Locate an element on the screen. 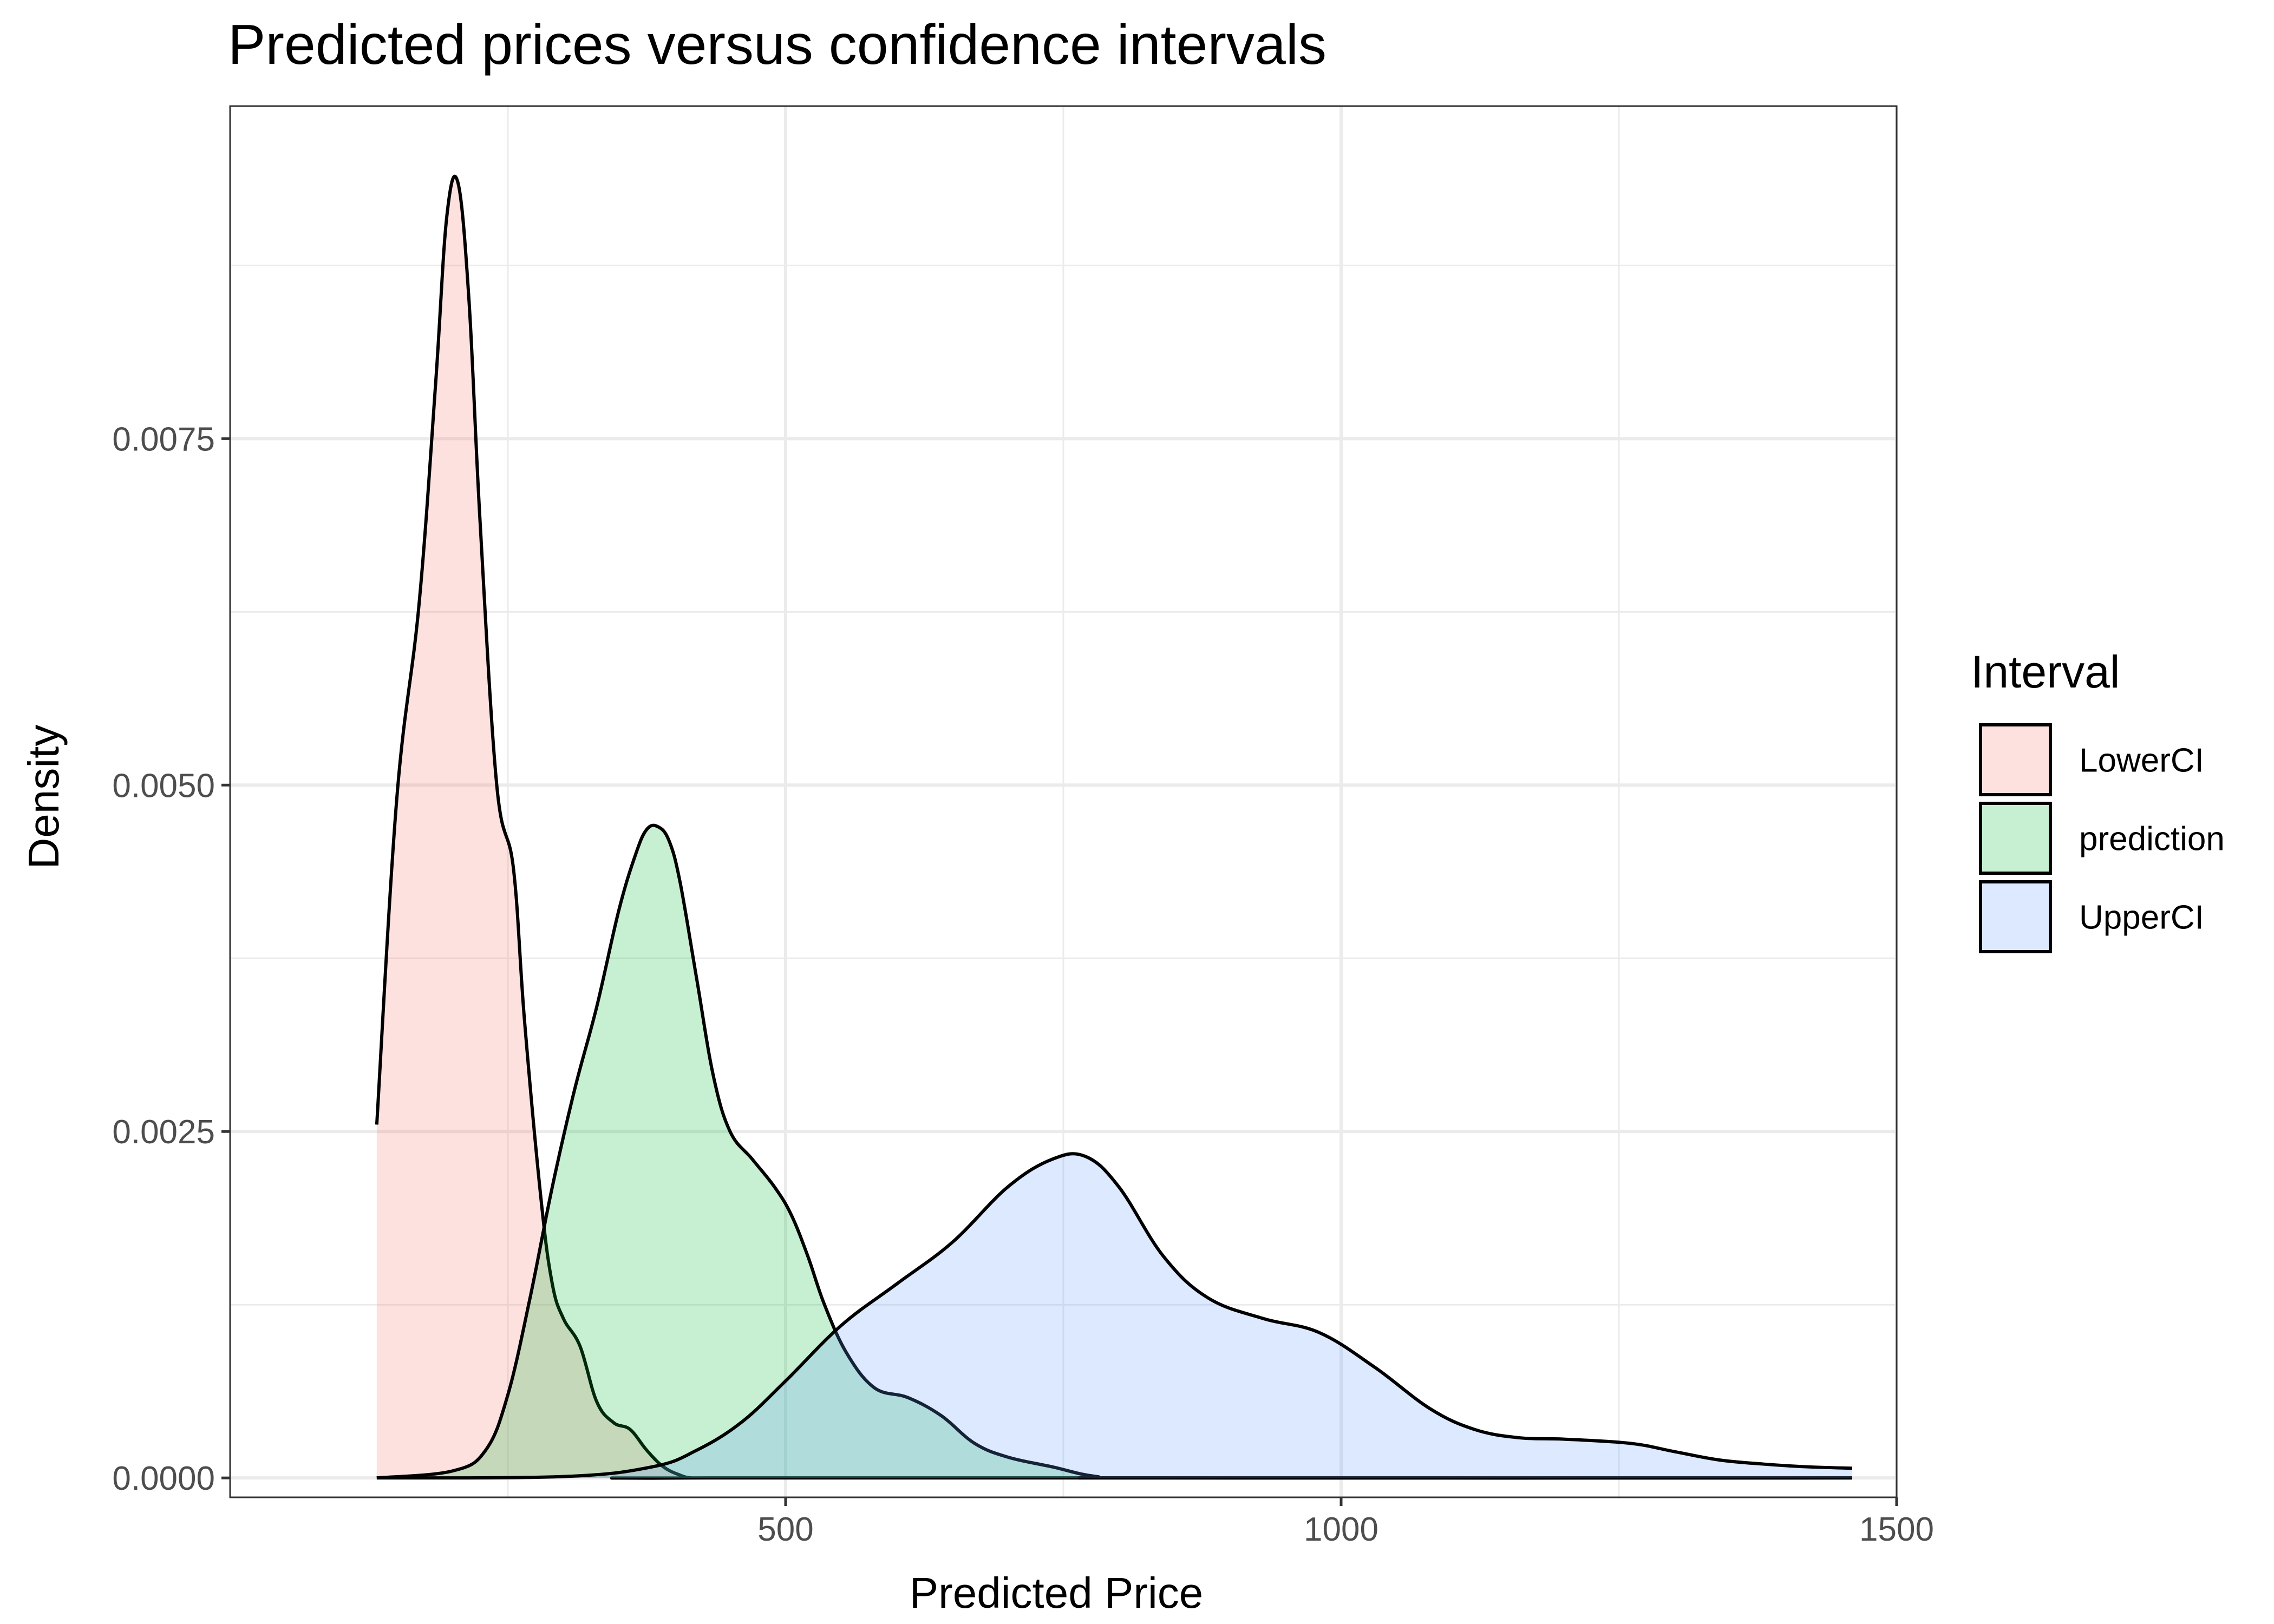  legend-title: Interval is located at coordinates (2046, 672).